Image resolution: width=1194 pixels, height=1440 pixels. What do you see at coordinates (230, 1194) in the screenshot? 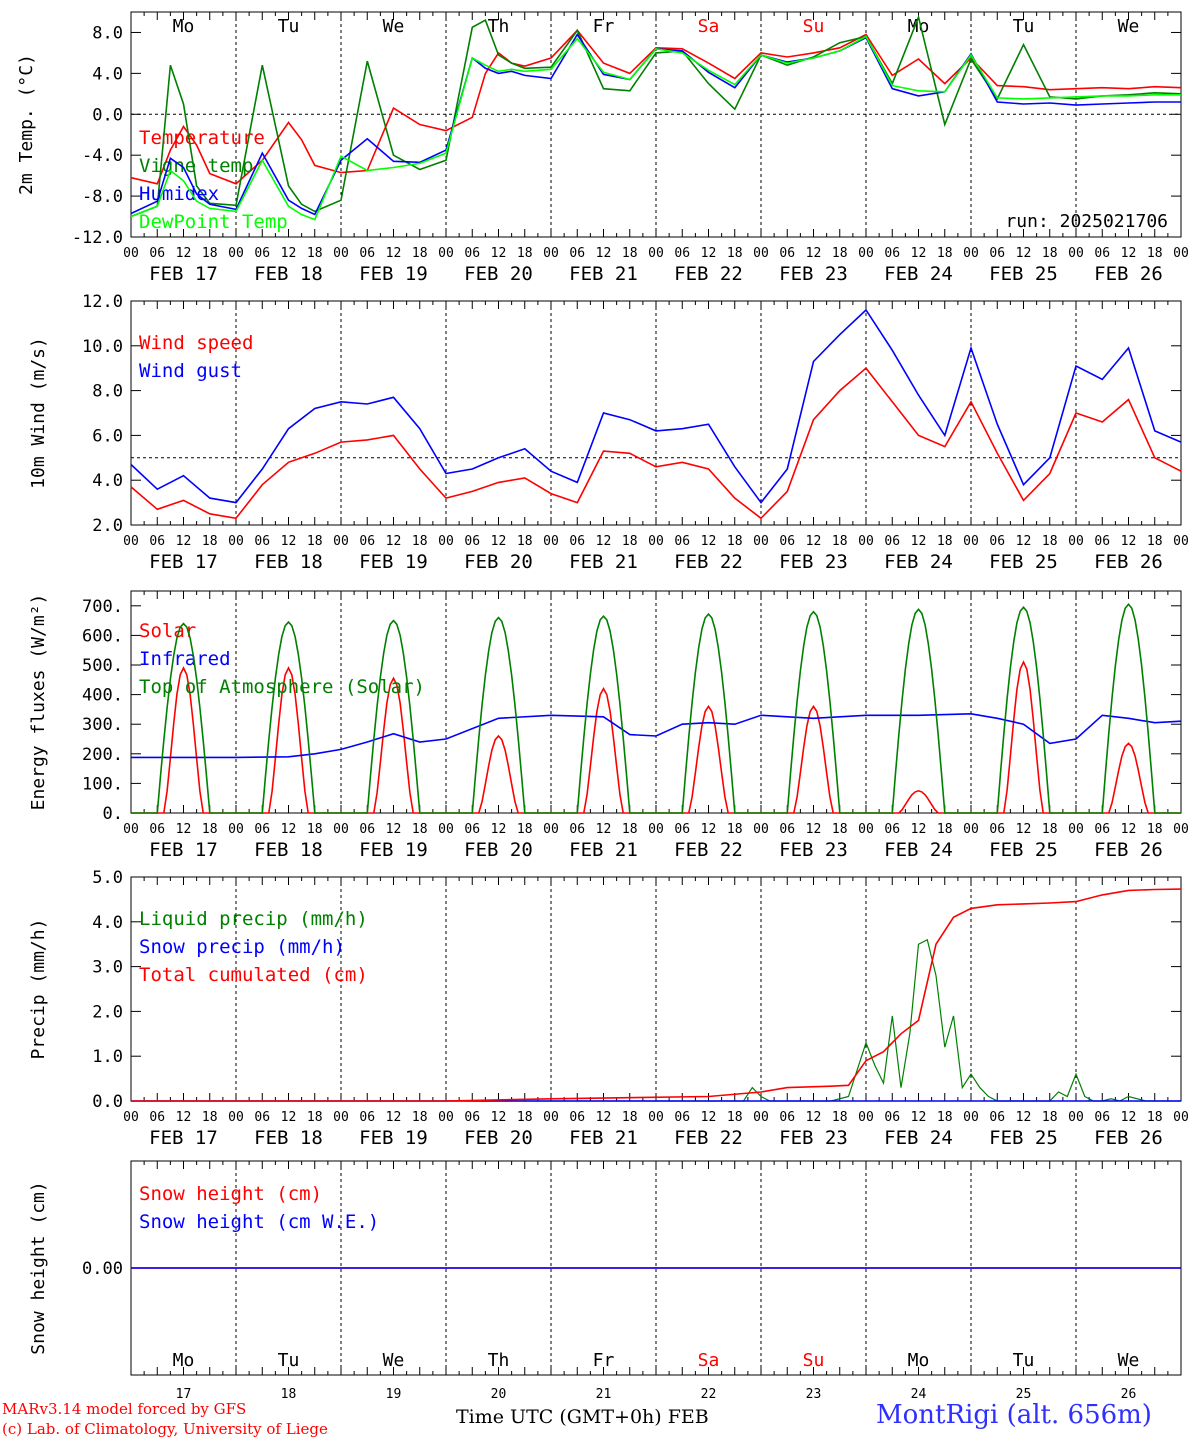
I see `legend-snow-height-cm-: Snow height (cm)` at bounding box center [230, 1194].